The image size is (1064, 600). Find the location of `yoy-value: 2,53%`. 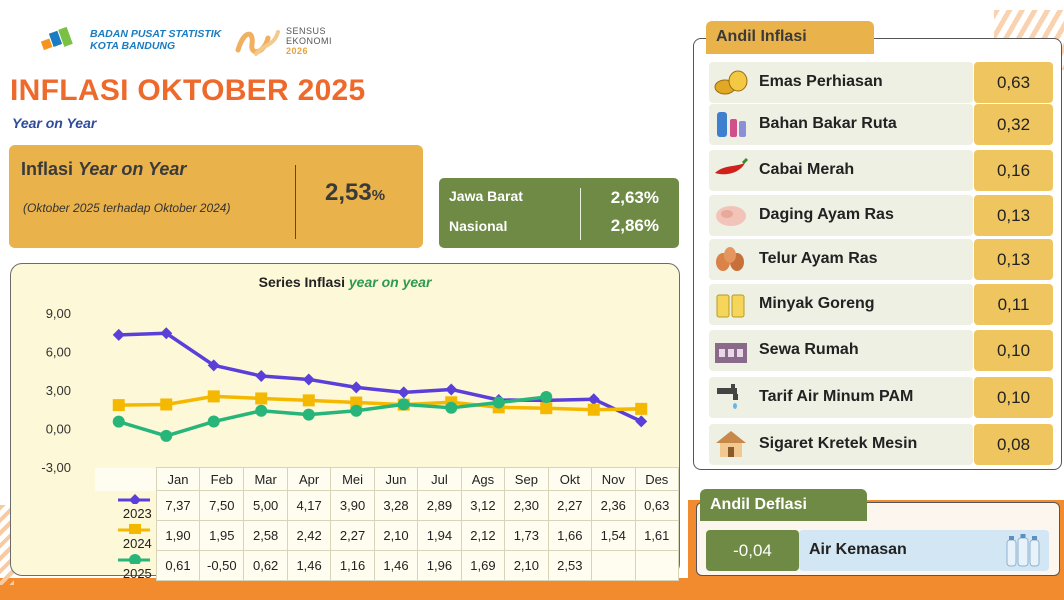

yoy-value: 2,53% is located at coordinates (355, 192).